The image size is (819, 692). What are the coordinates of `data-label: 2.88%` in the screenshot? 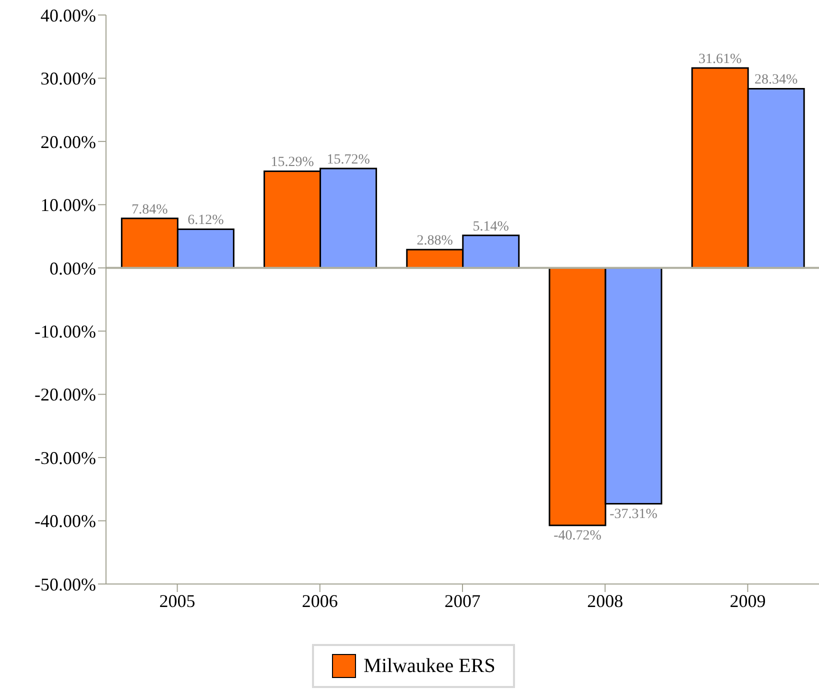 It's located at (435, 241).